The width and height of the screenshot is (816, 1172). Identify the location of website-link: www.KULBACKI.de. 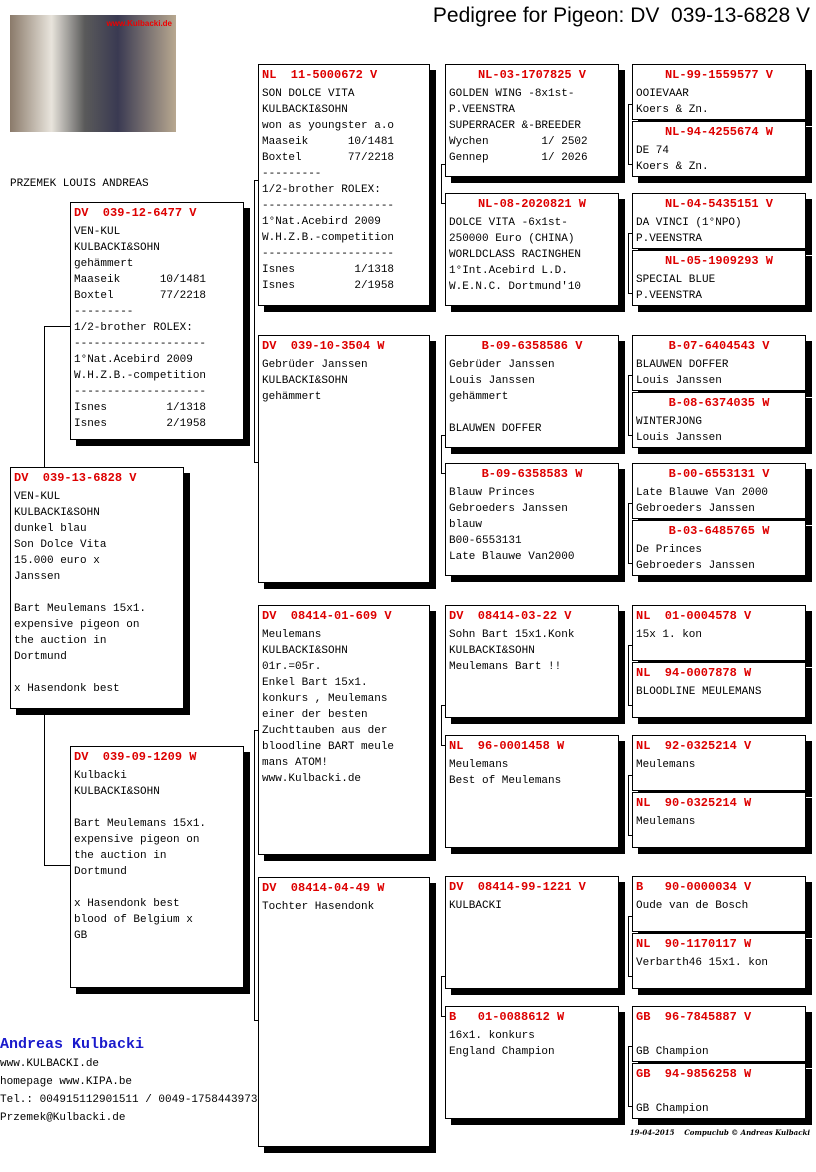
(50, 1064).